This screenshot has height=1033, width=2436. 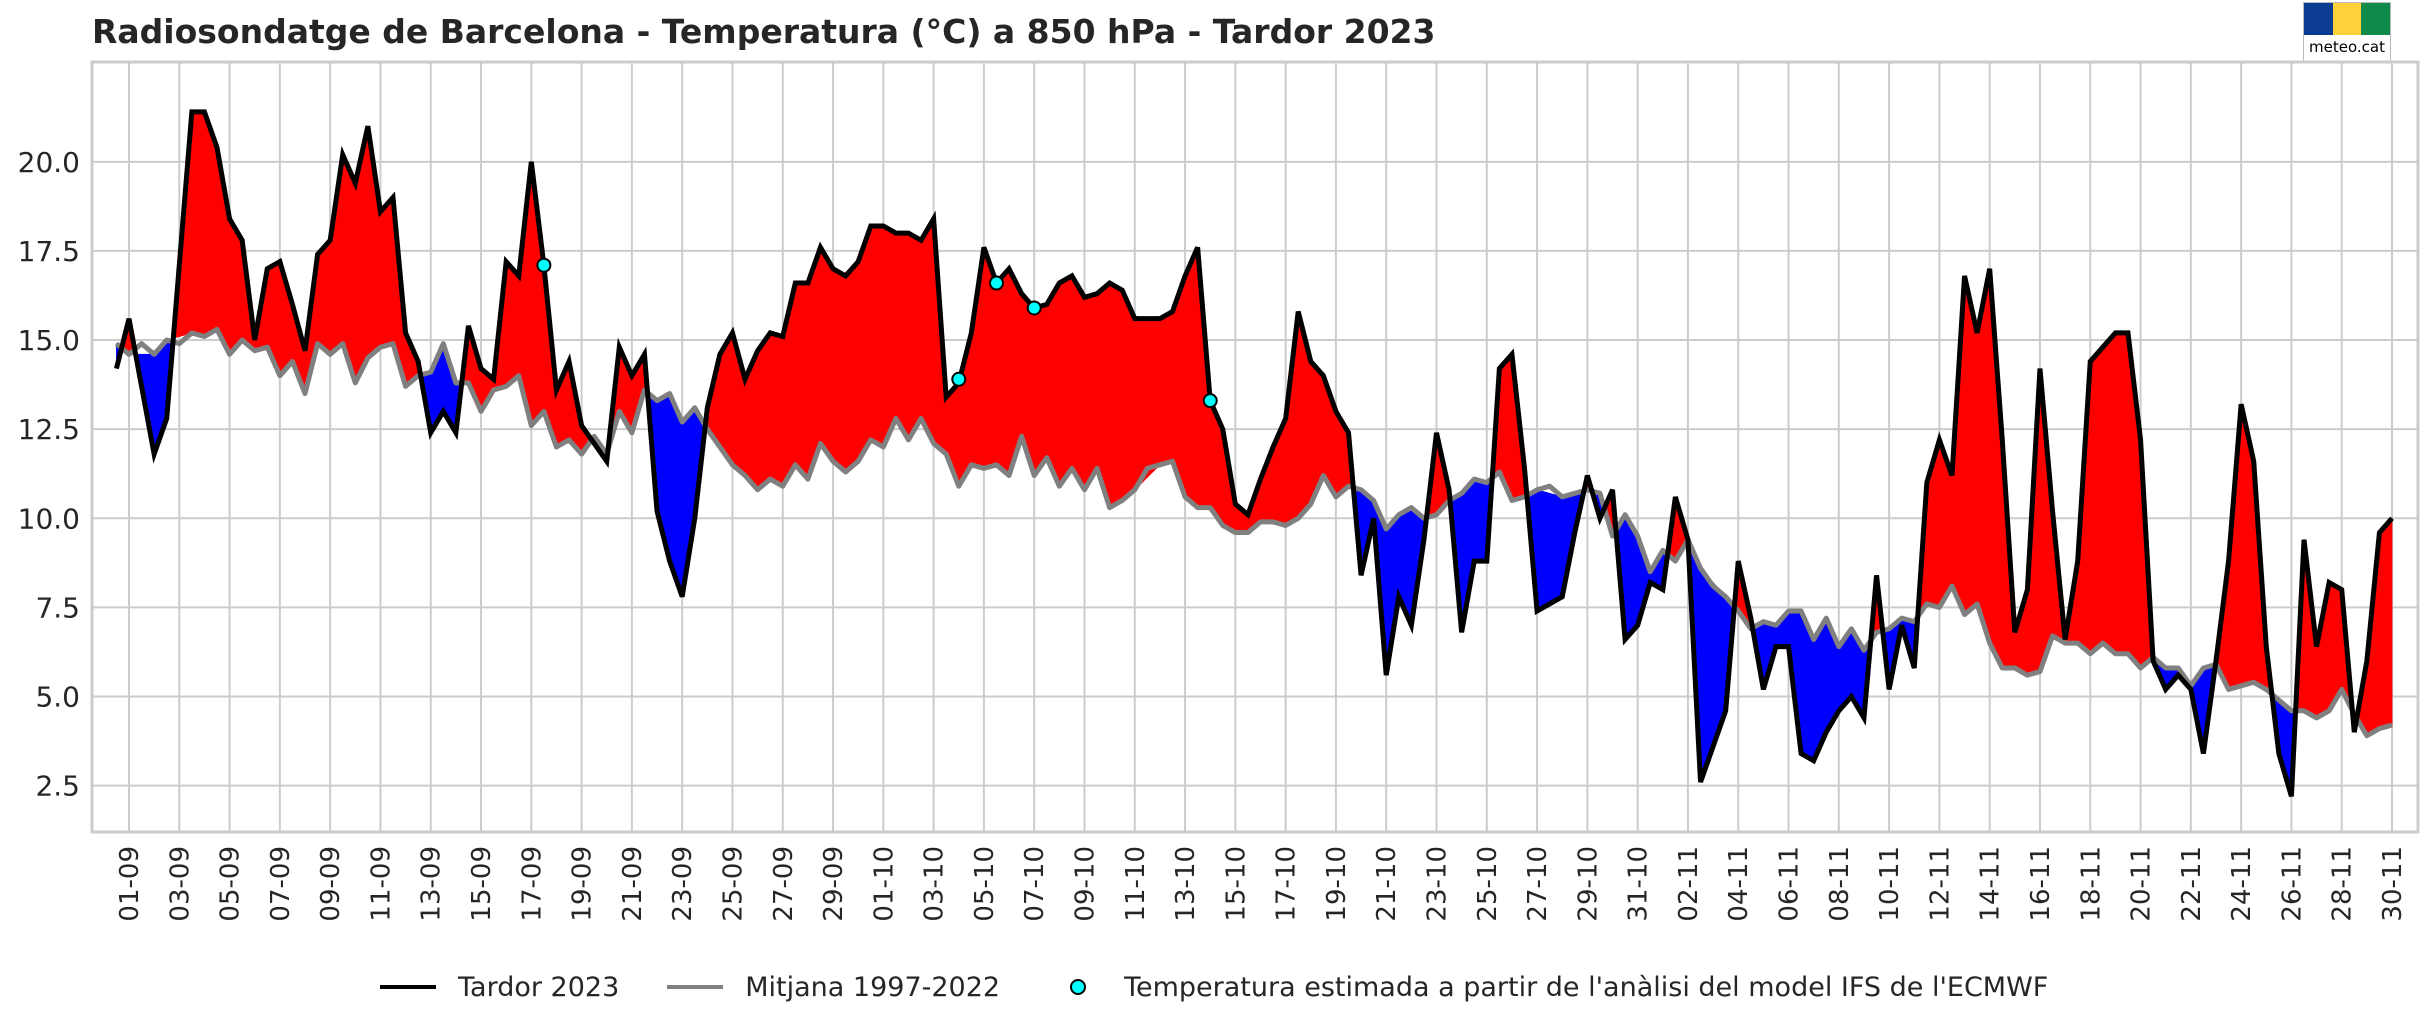 I want to click on legend-dot-cyan, so click(x=1078, y=987).